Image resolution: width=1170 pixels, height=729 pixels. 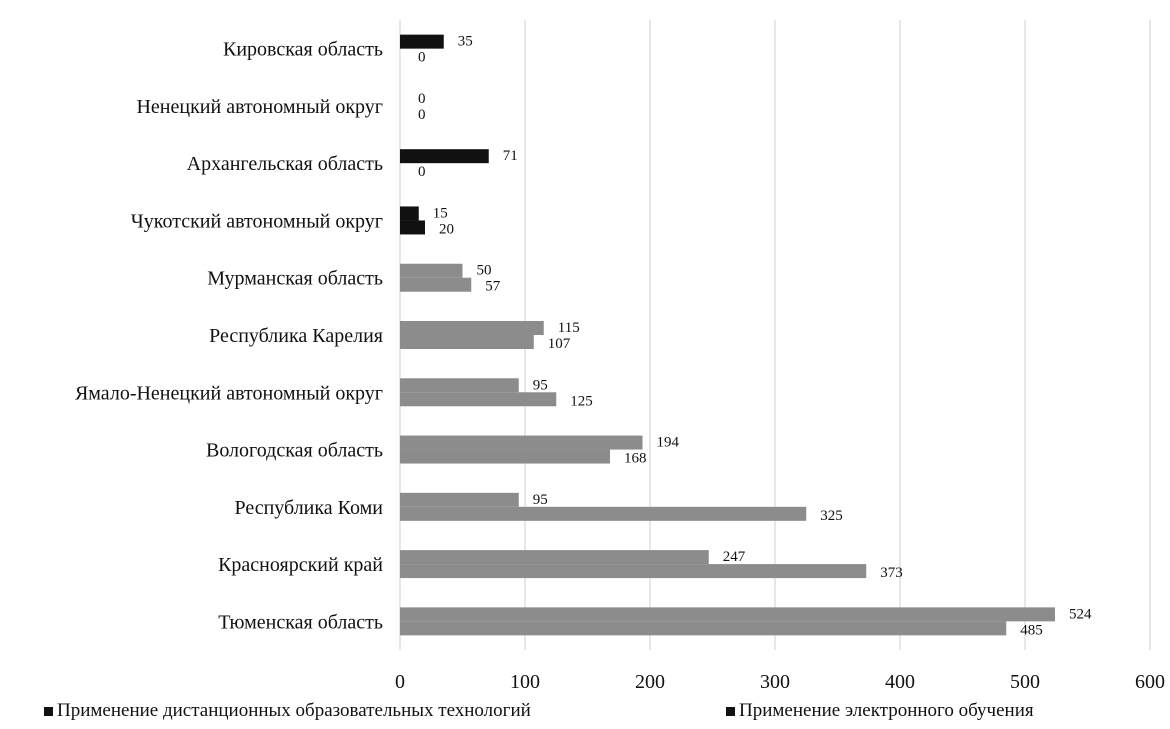 What do you see at coordinates (775, 682) in the screenshot?
I see `x-tick-label: 300` at bounding box center [775, 682].